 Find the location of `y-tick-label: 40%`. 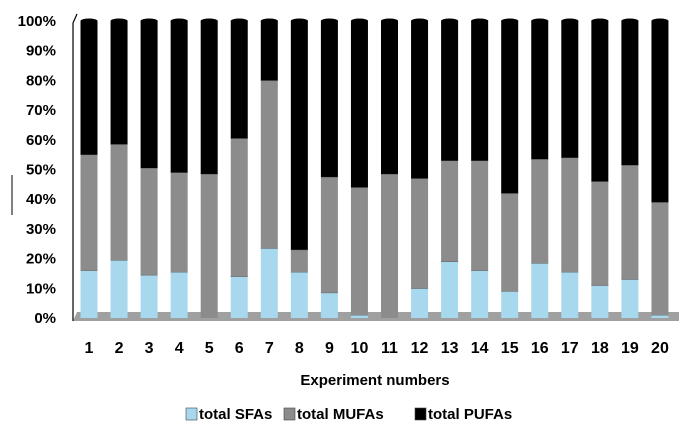

y-tick-label: 40% is located at coordinates (41, 199).